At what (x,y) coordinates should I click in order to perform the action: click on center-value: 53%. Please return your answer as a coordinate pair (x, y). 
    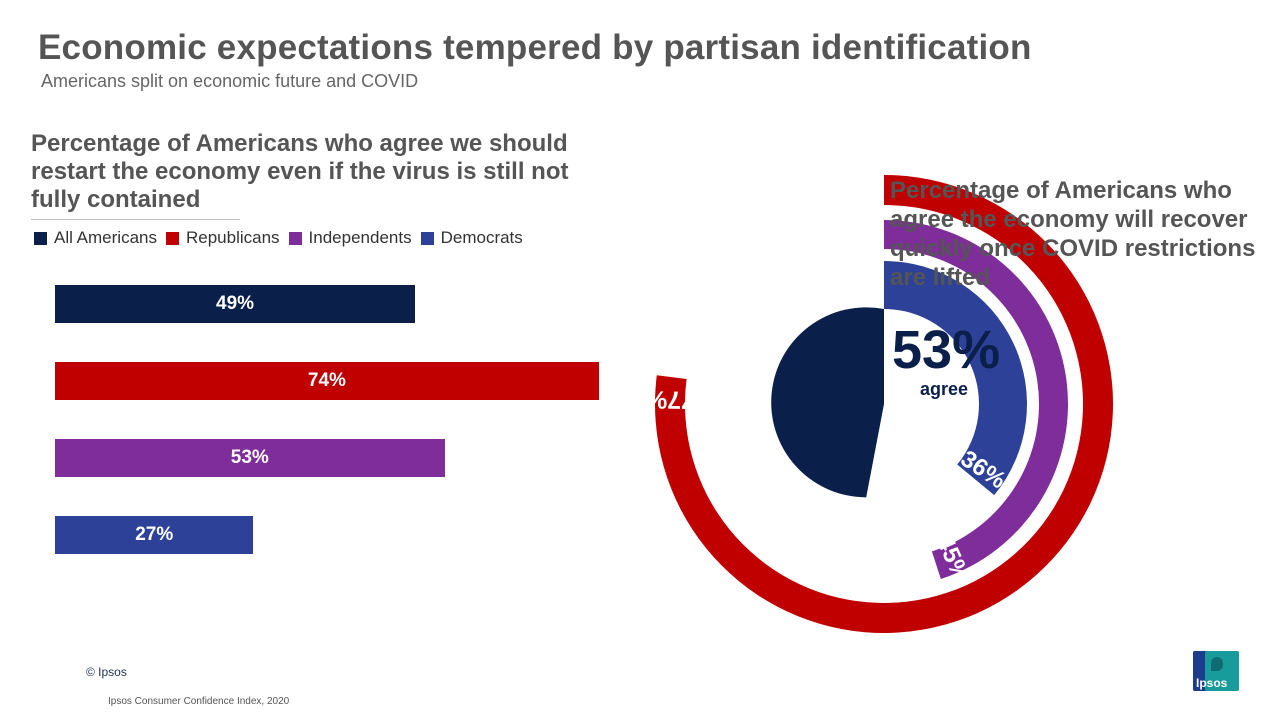
    Looking at the image, I should click on (946, 350).